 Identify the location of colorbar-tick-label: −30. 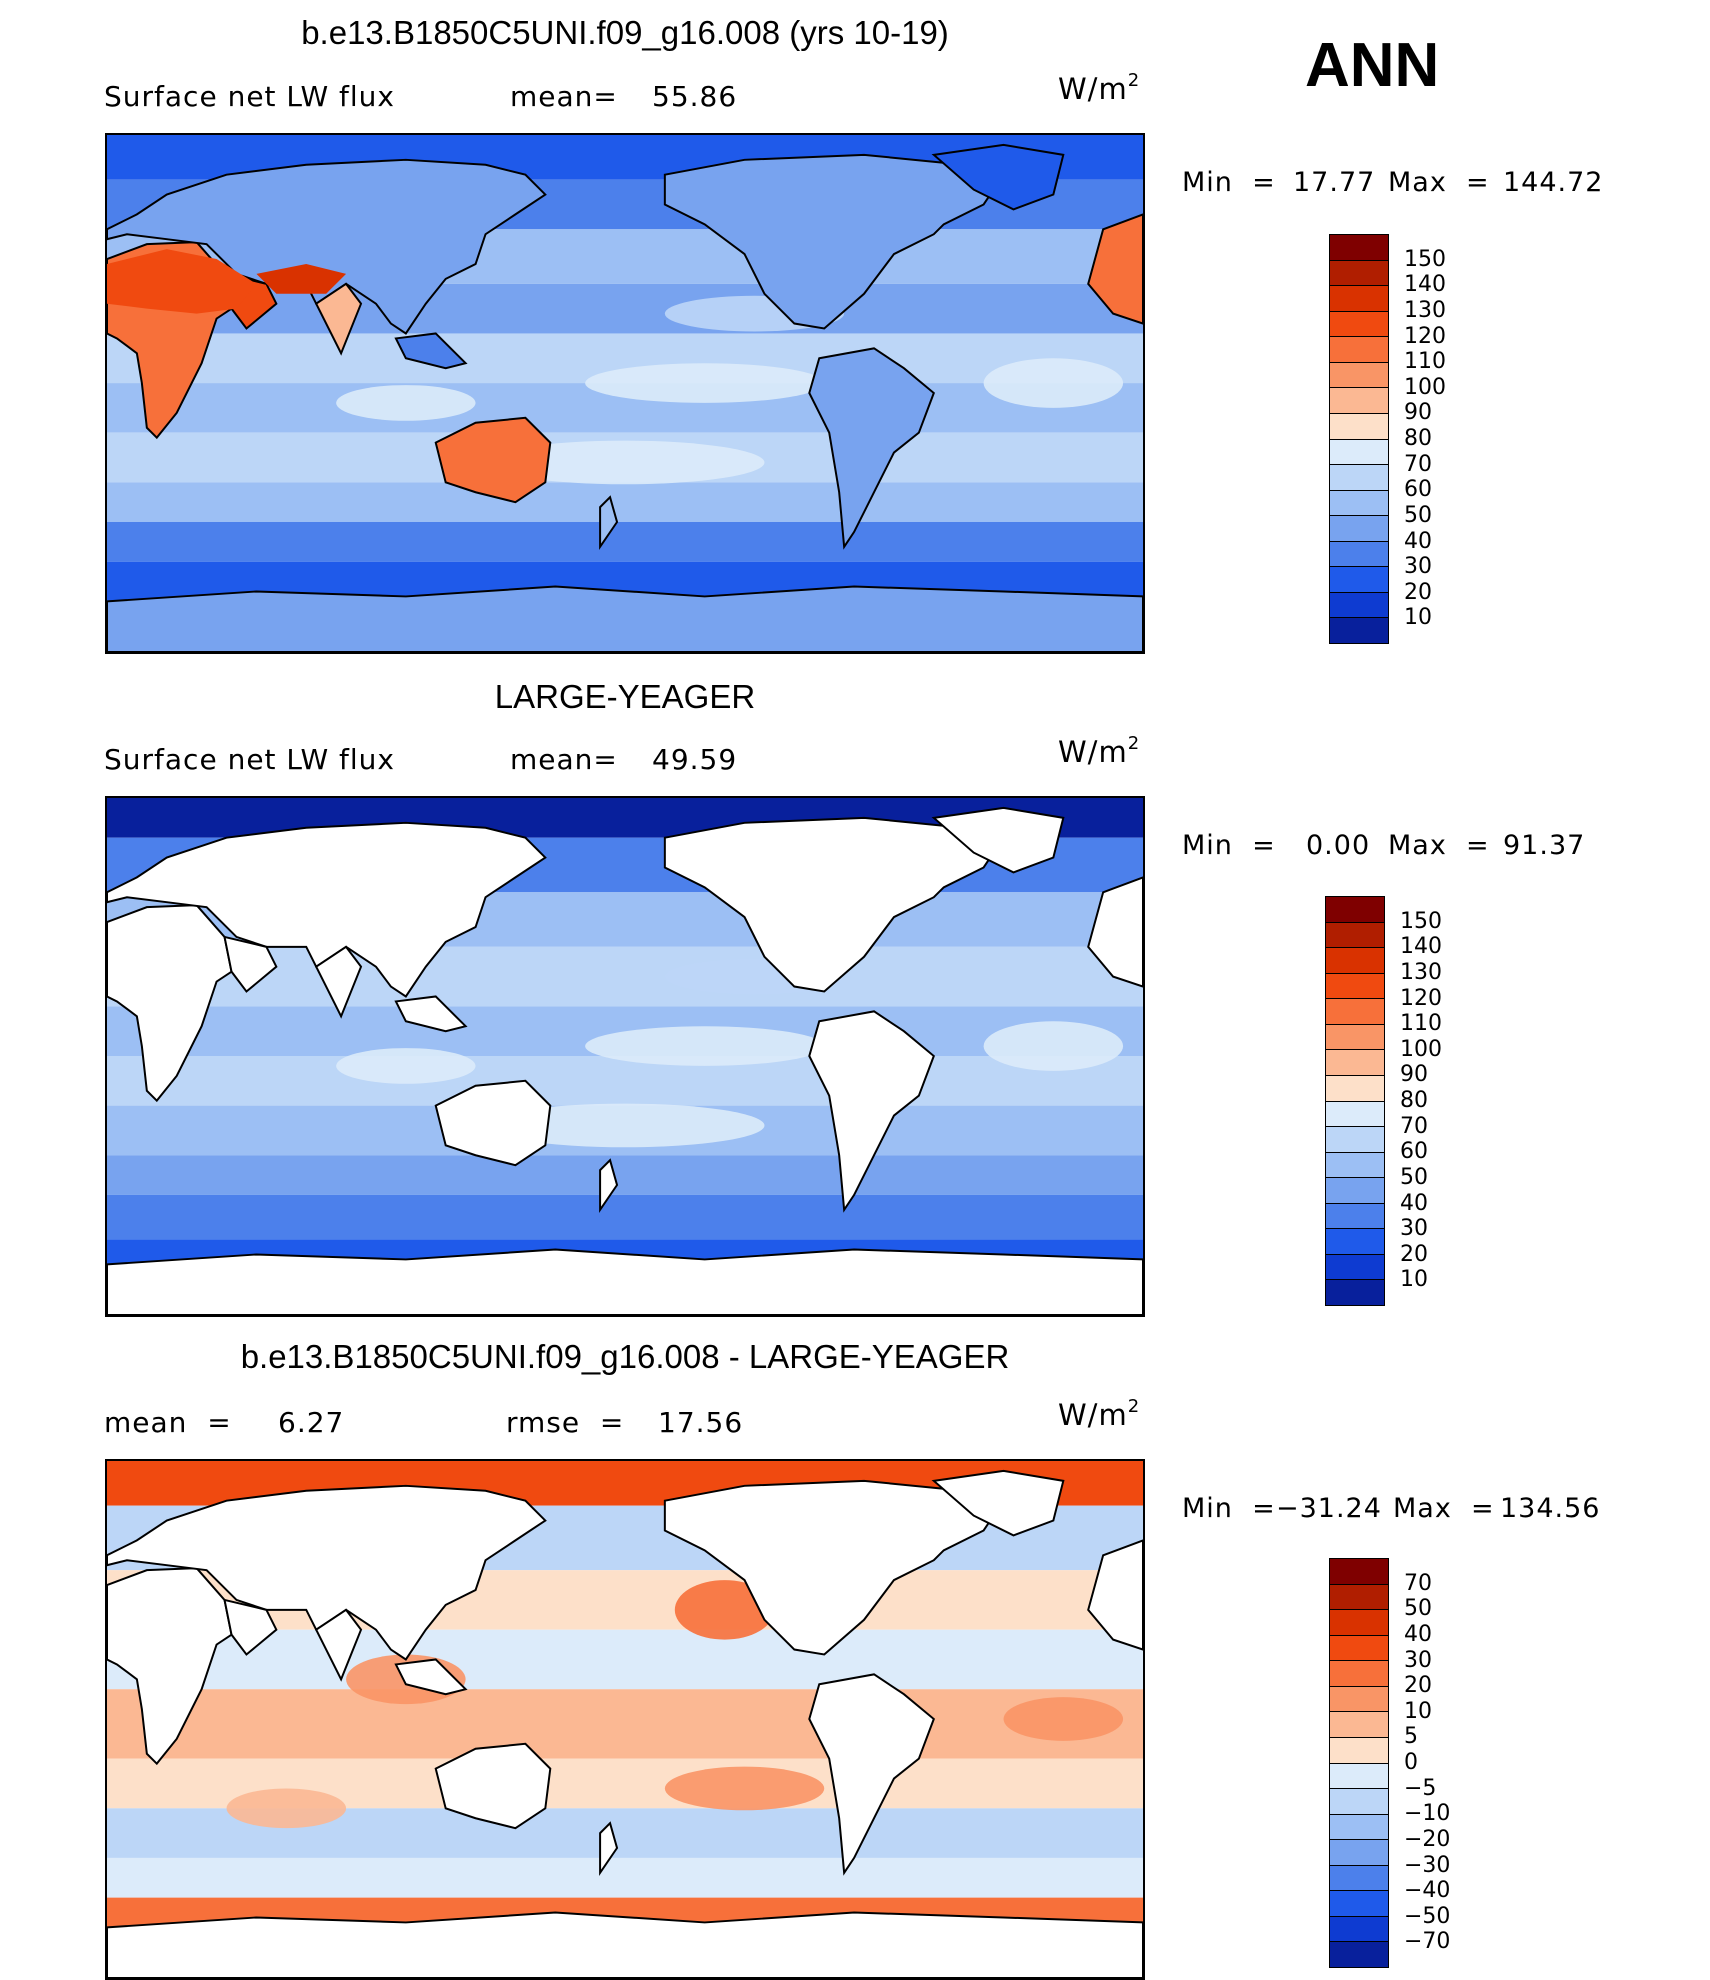
(1427, 1865).